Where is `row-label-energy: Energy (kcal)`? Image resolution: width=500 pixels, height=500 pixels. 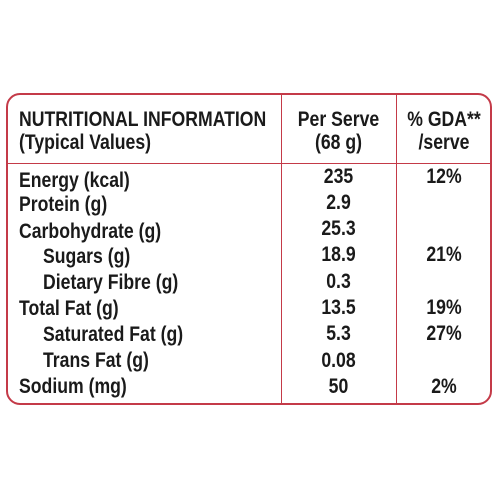 row-label-energy: Energy (kcal) is located at coordinates (74, 180).